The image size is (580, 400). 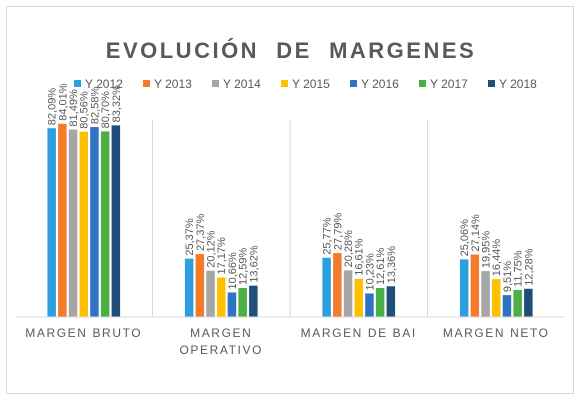 I want to click on data-label-1-1: 27,37%, so click(x=201, y=233).